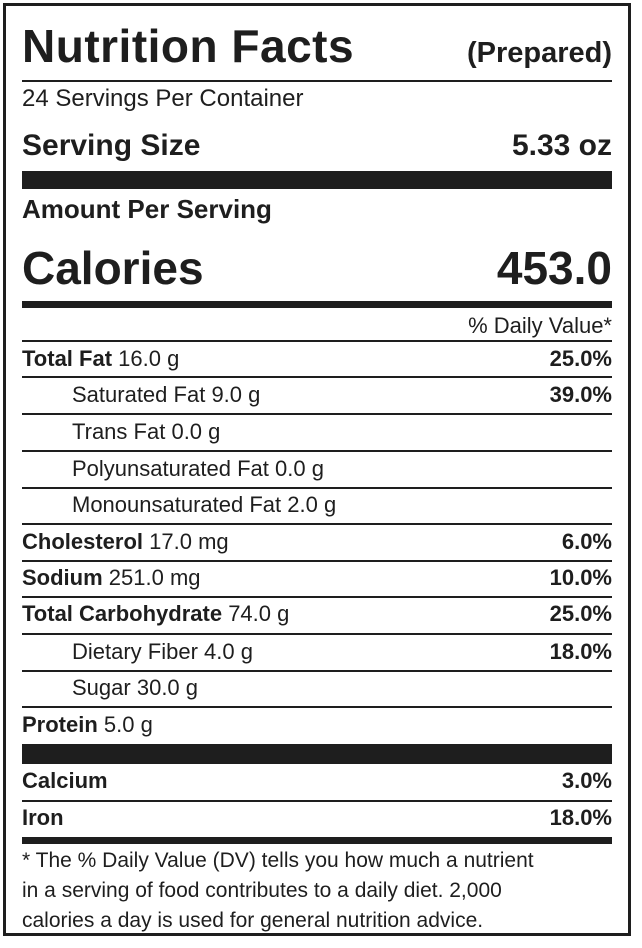  I want to click on nutrient-daily-value: 6.0%, so click(586, 541).